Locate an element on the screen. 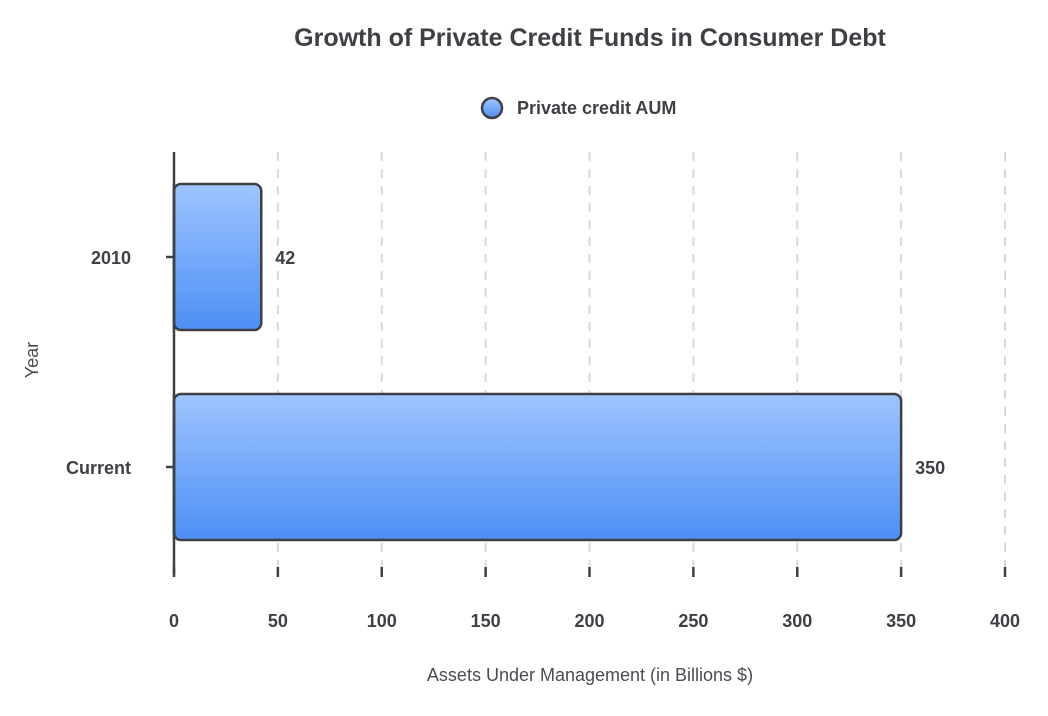 The image size is (1048, 716). y-axis-title: Year is located at coordinates (32, 360).